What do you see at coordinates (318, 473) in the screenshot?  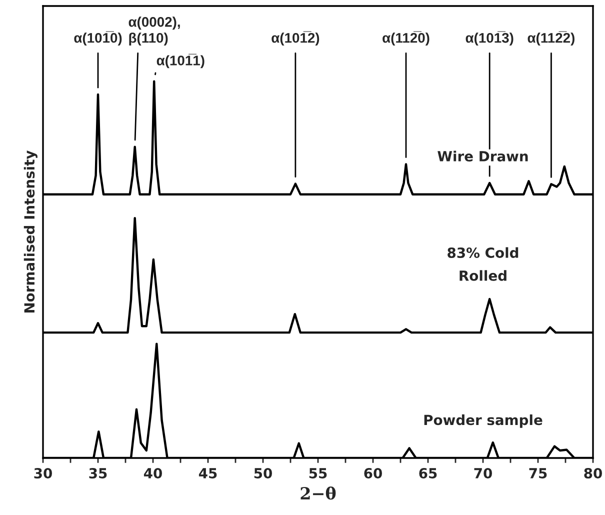 I see `x-tick-label: 55` at bounding box center [318, 473].